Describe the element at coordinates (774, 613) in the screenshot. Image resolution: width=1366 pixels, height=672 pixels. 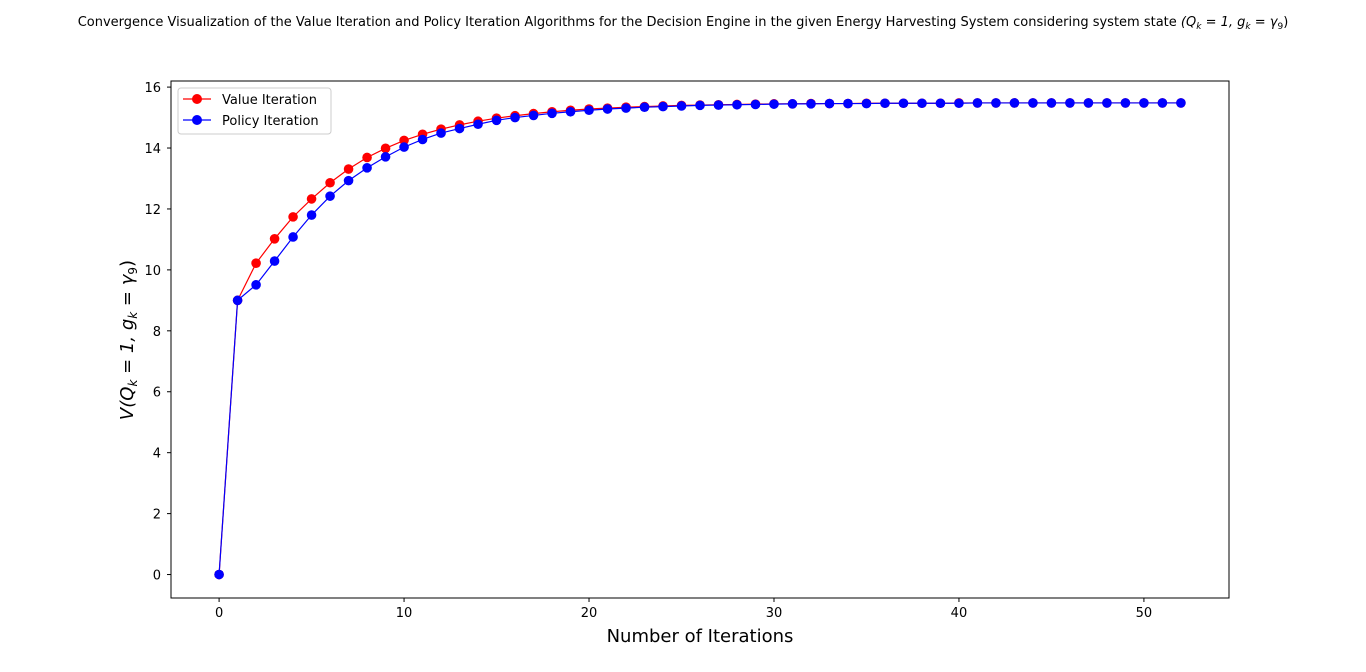
I see `x-tick-label: 30` at that location.